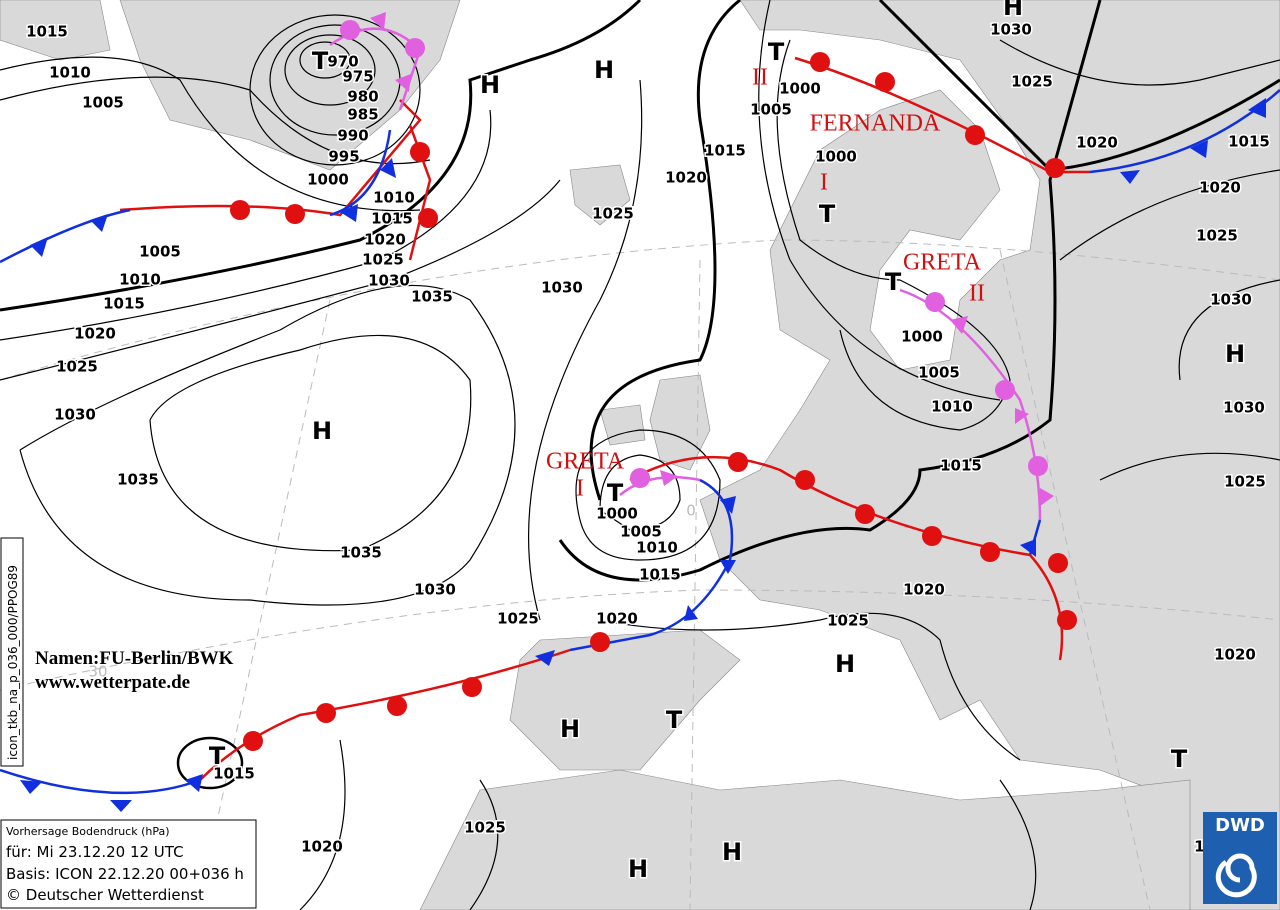  Describe the element at coordinates (362, 115) in the screenshot. I see `isobar-label: 985` at that location.